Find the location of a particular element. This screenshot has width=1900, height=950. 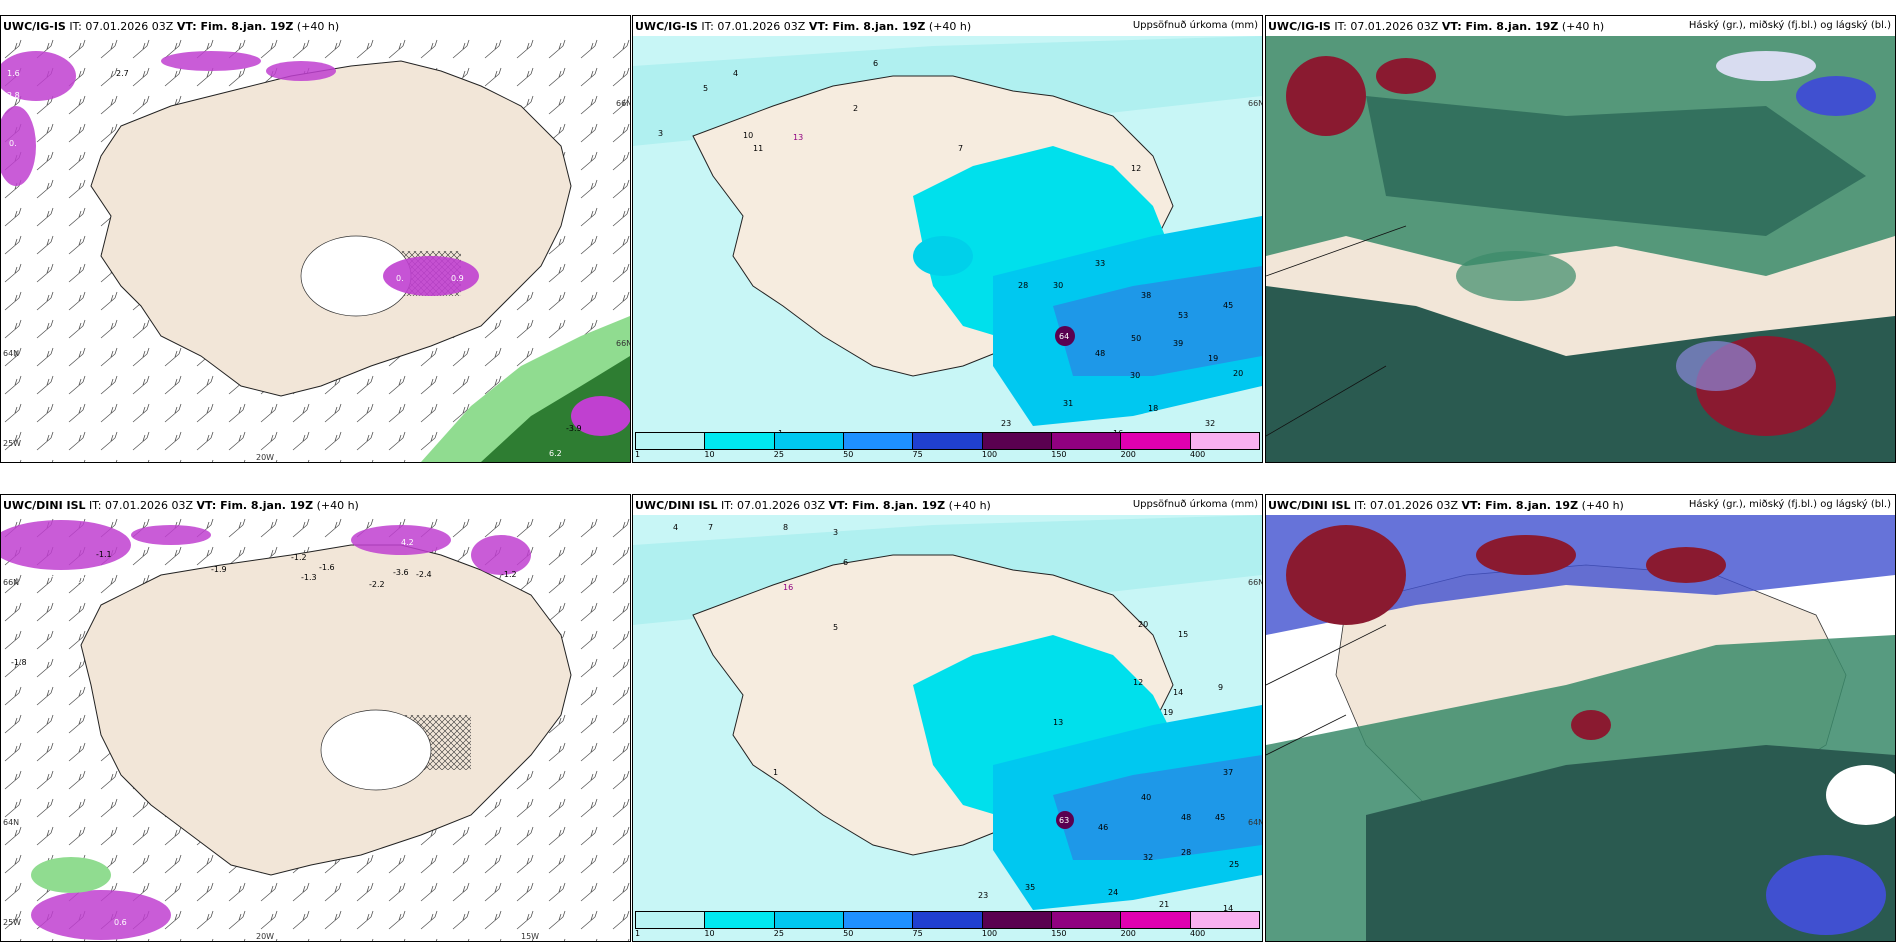

precip-value: 40 is located at coordinates (1146, 797).